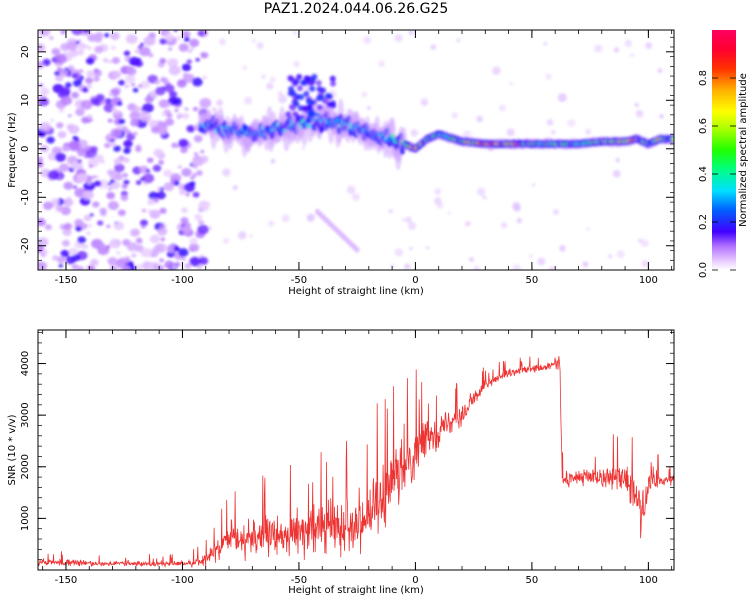  I want to click on spectrogram-x-tick-label: -150, so click(66, 280).